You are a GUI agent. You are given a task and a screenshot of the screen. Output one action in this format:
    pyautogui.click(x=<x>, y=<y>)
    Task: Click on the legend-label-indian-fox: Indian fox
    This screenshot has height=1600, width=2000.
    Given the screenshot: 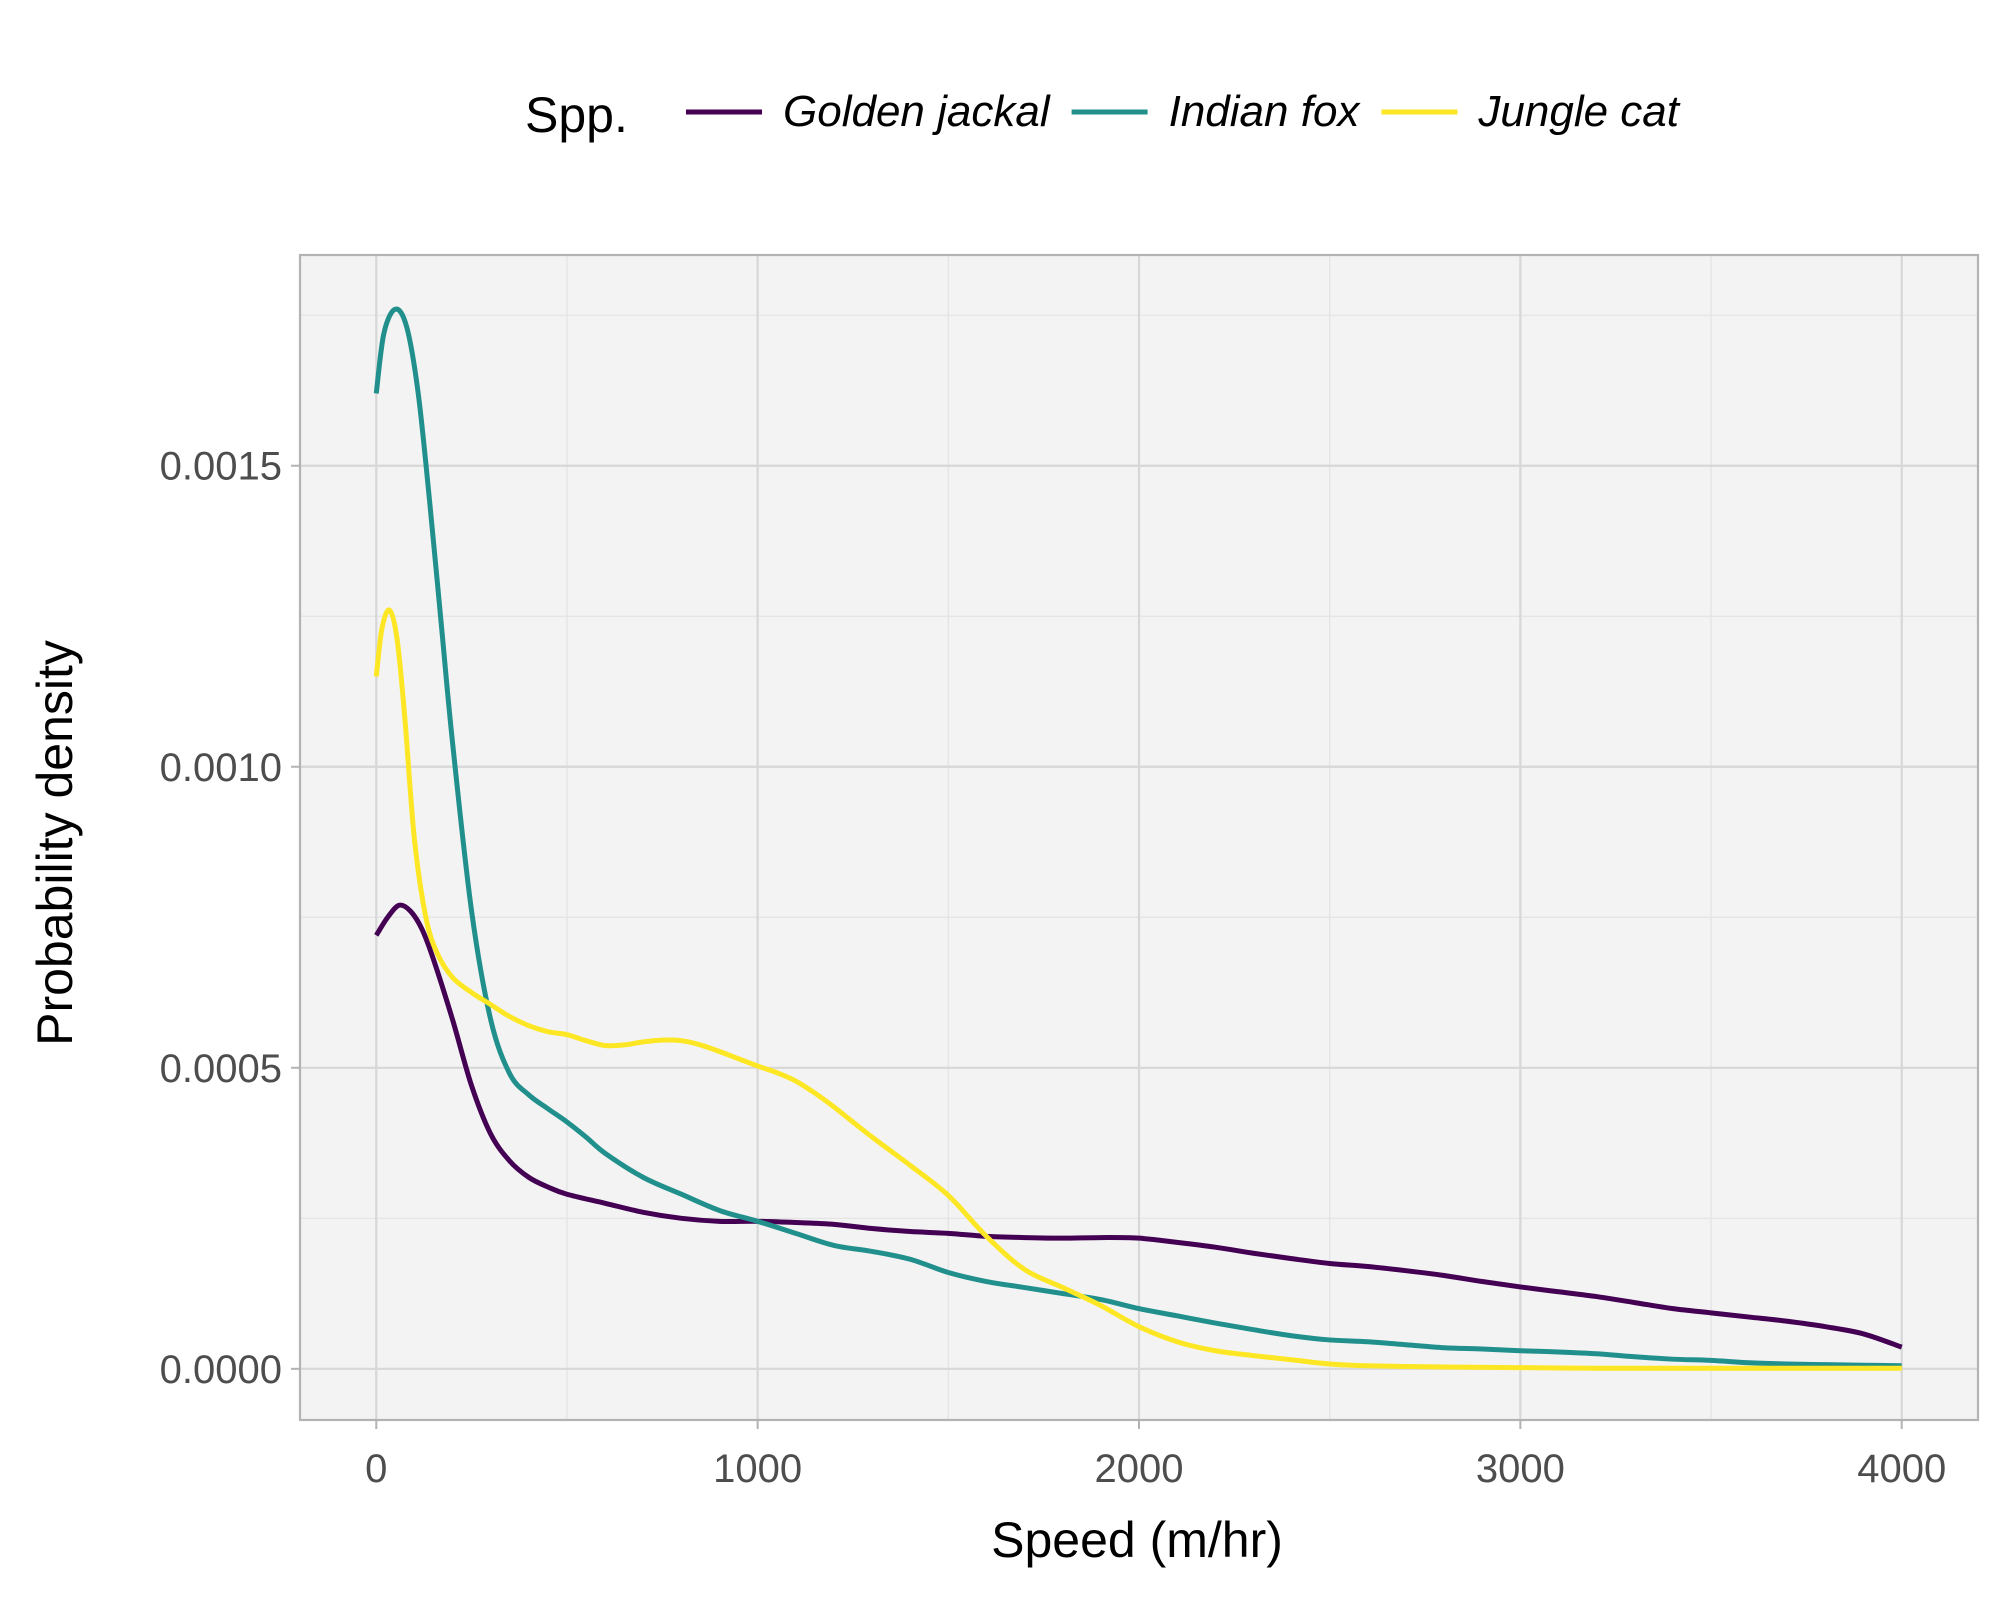 What is the action you would take?
    pyautogui.click(x=1265, y=111)
    